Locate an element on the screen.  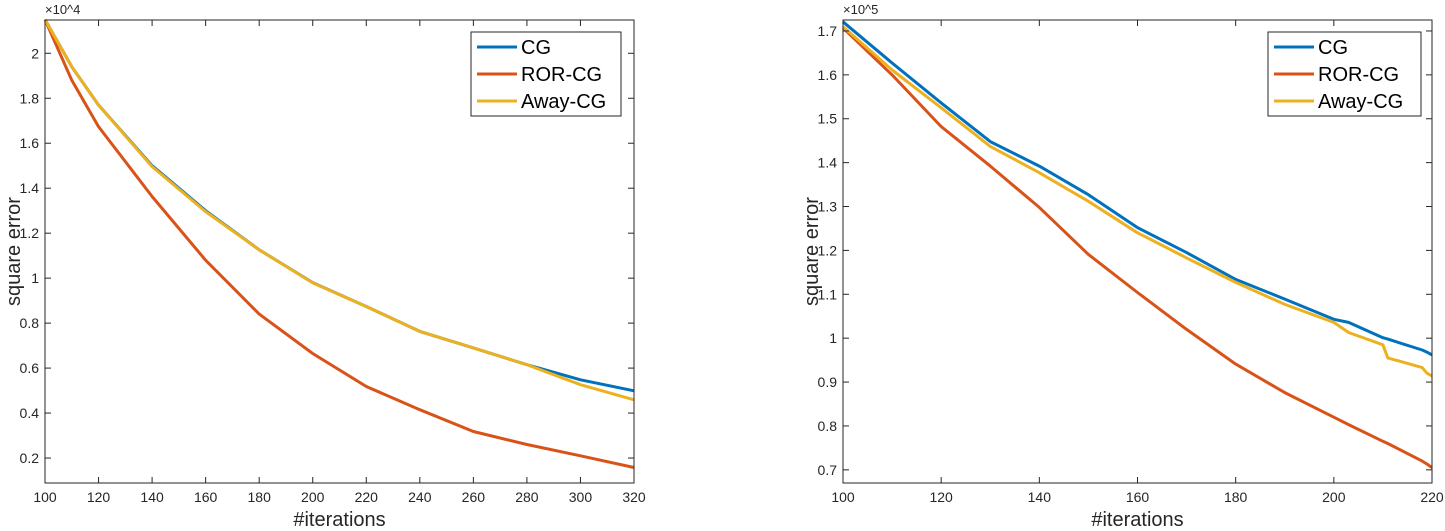
x-tick-label: 320 is located at coordinates (634, 497).